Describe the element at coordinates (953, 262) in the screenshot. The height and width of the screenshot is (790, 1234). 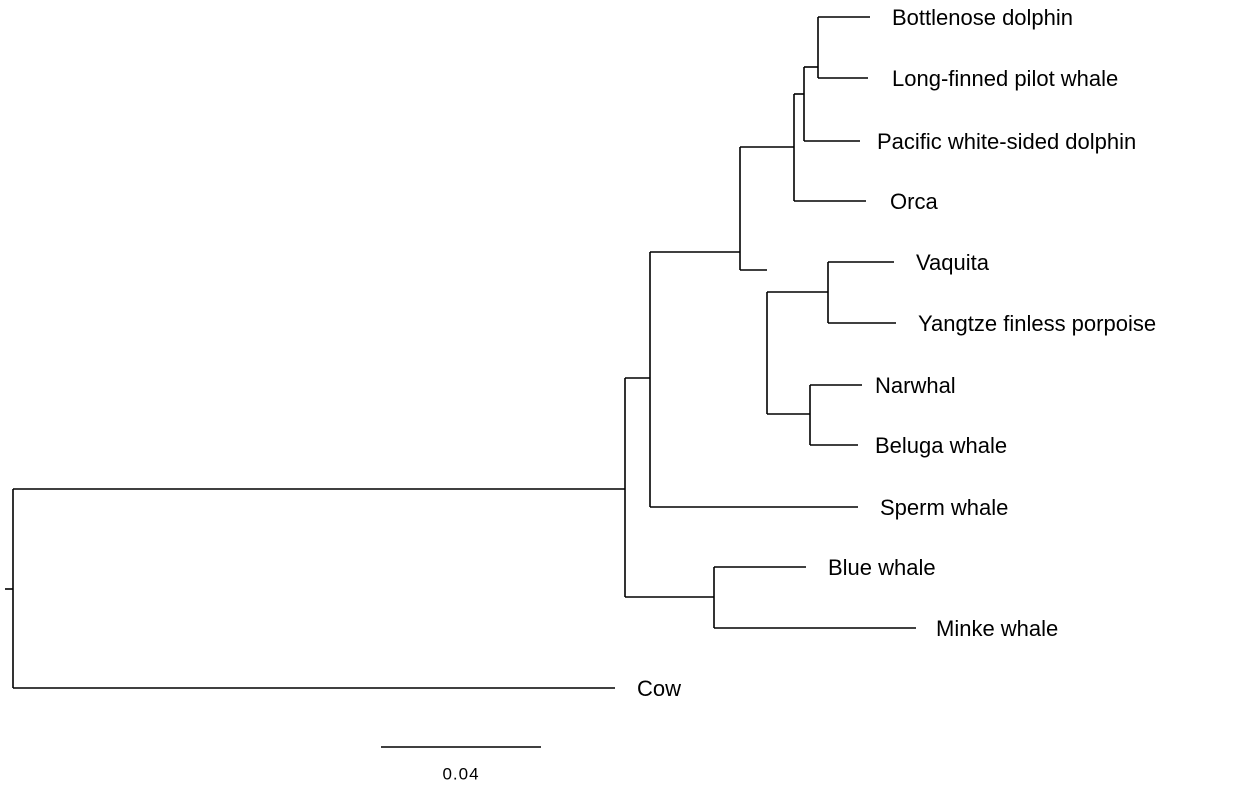
I see `leaf-label: Vaquita` at that location.